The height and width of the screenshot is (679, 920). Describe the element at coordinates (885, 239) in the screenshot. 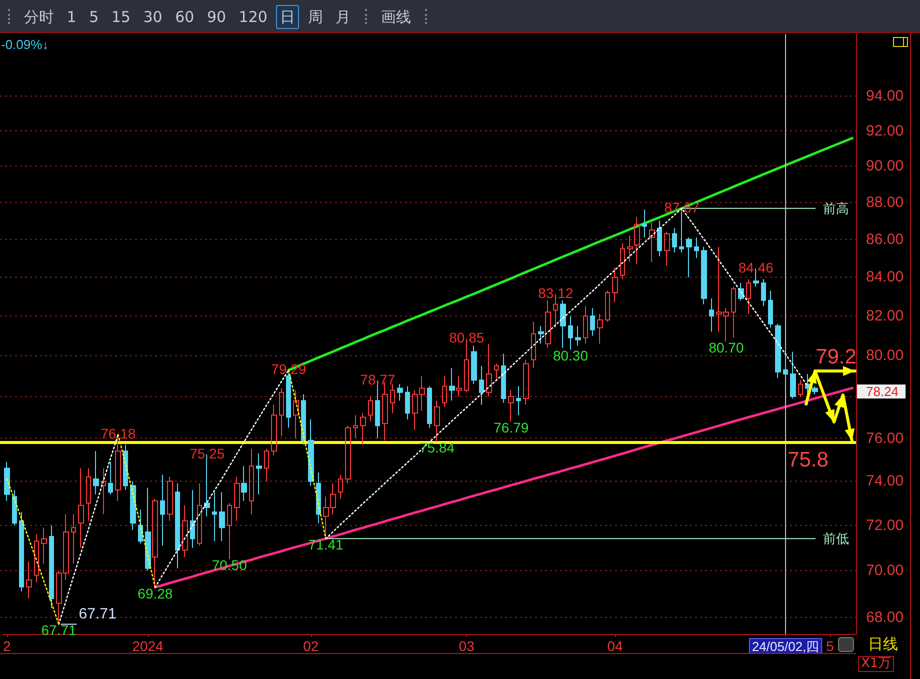

I see `y-tick-label: 86.00` at that location.